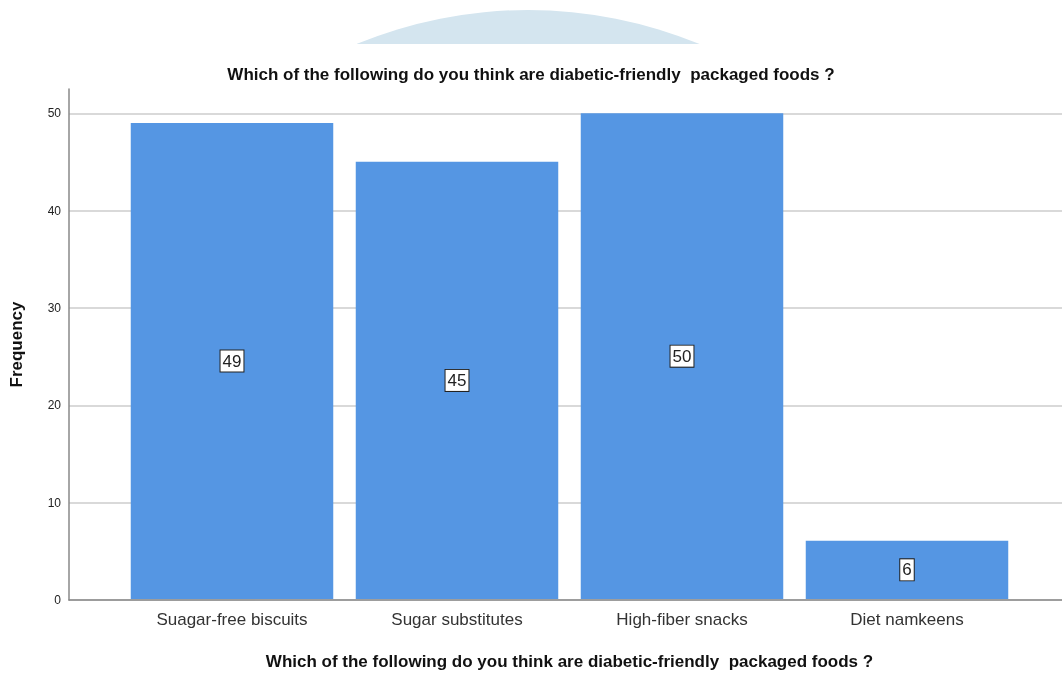 Image resolution: width=1062 pixels, height=675 pixels. What do you see at coordinates (16, 344) in the screenshot?
I see `y-axis-title: Frequency` at bounding box center [16, 344].